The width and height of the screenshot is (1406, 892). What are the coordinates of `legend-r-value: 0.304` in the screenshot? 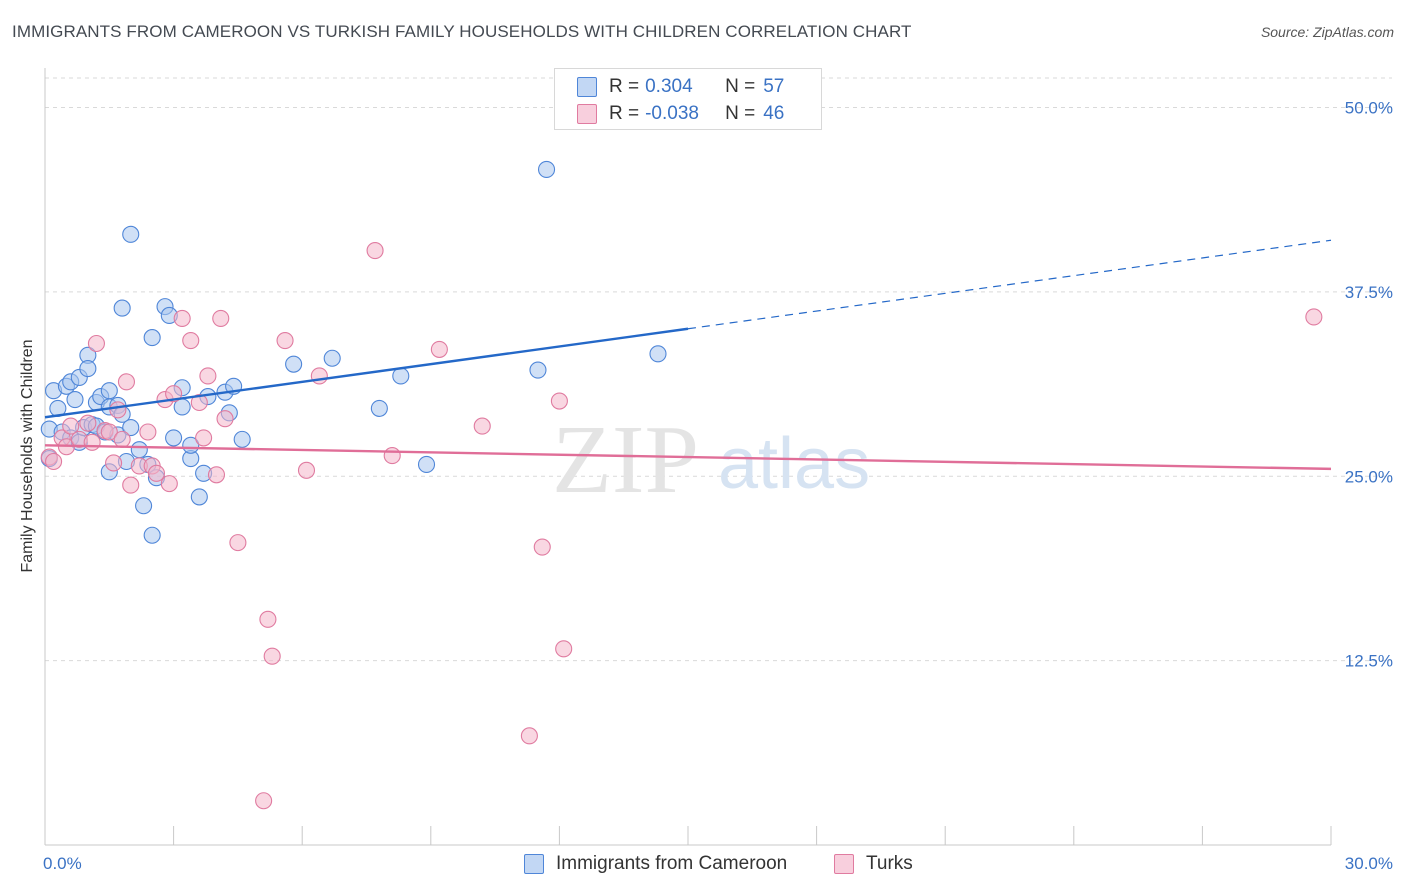 It's located at (669, 86).